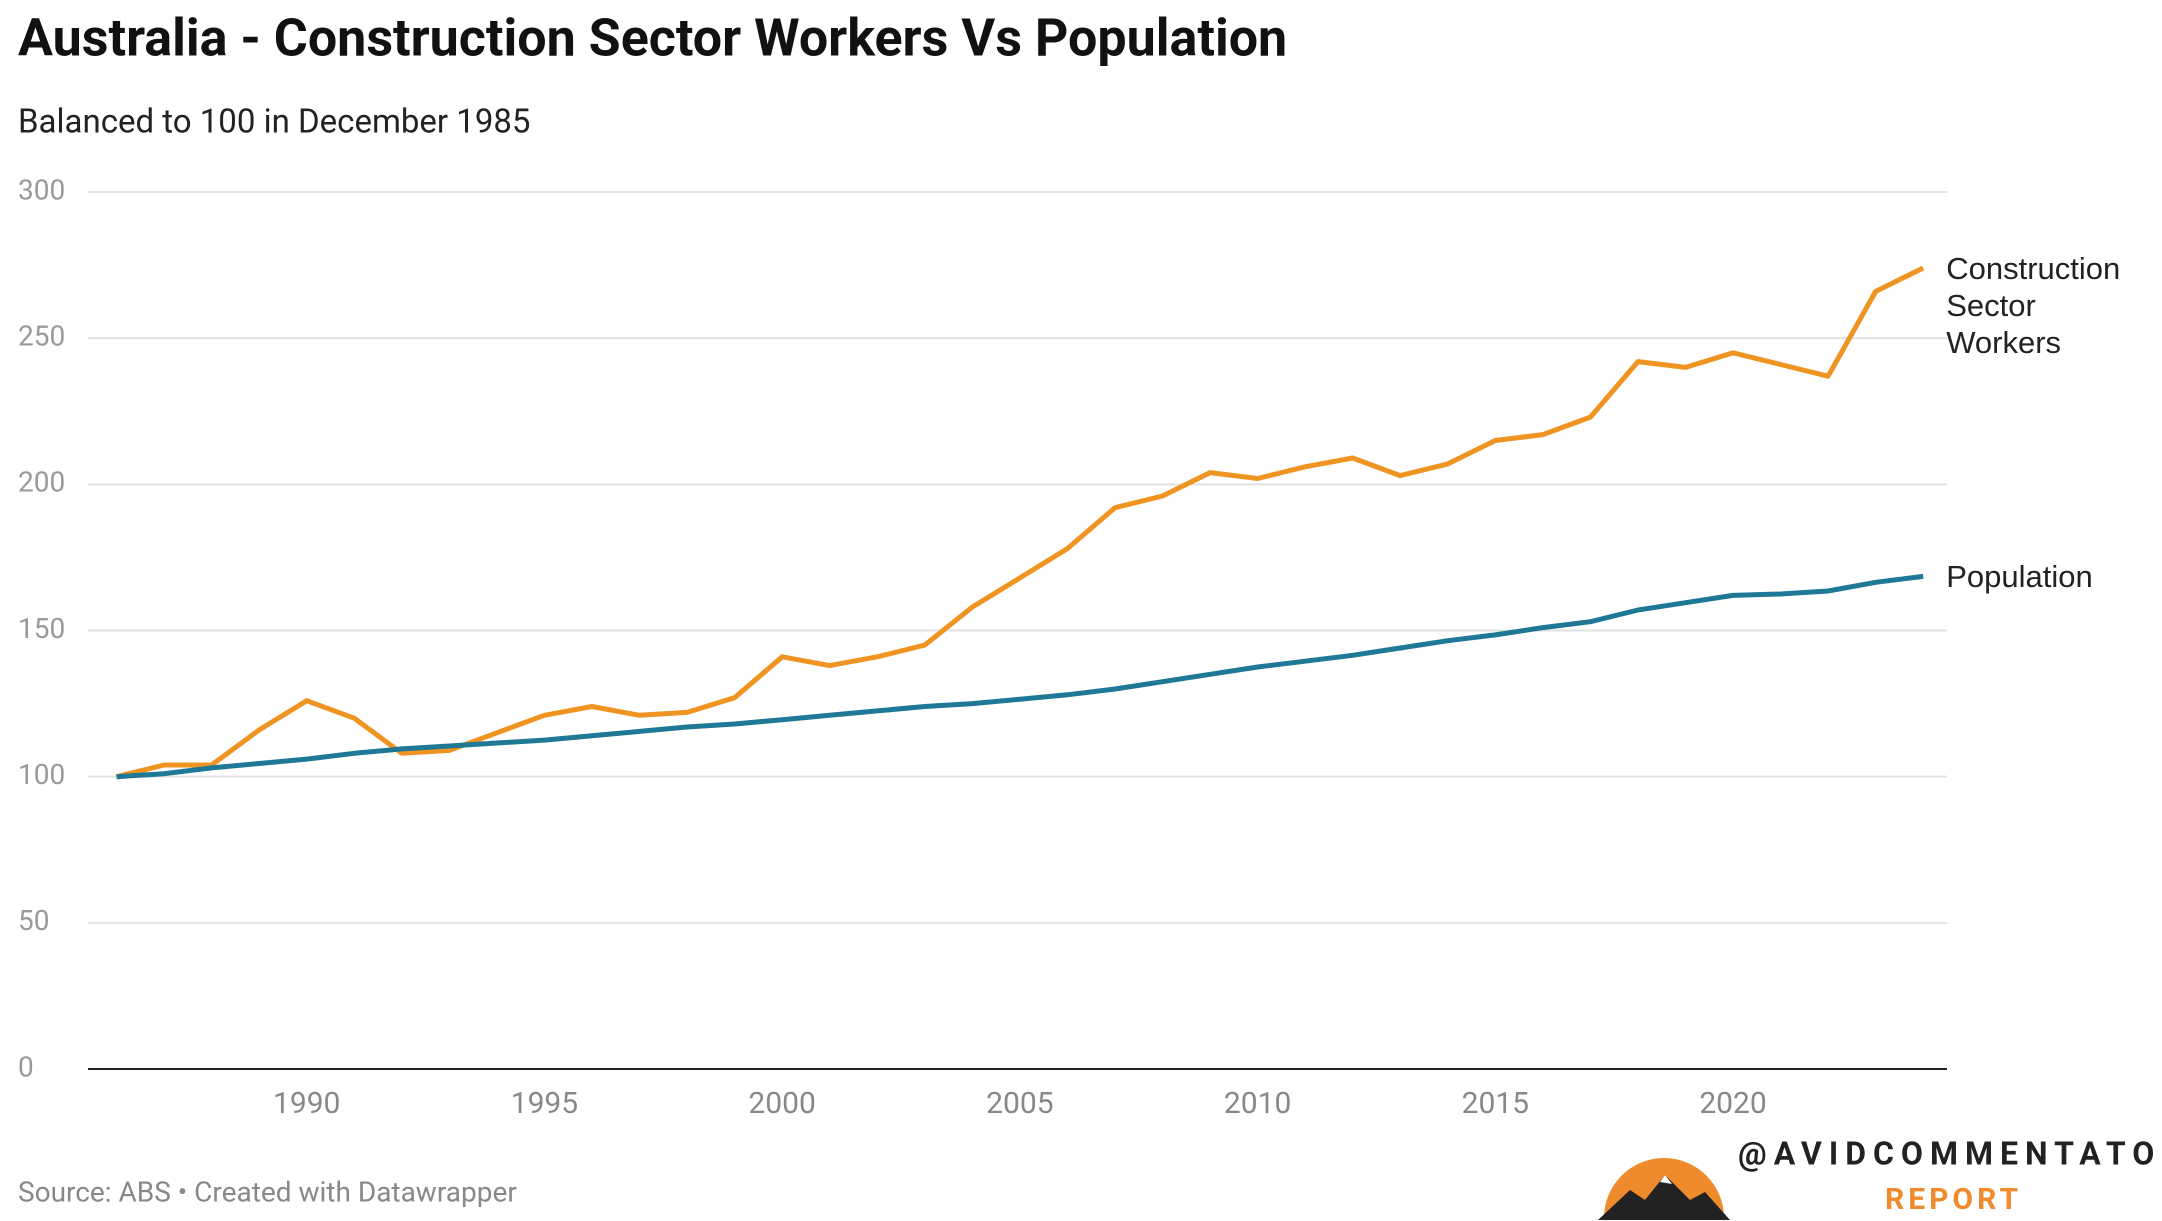  What do you see at coordinates (267, 1191) in the screenshot?
I see `source-note: Source: ABS • Created with Datawrapper` at bounding box center [267, 1191].